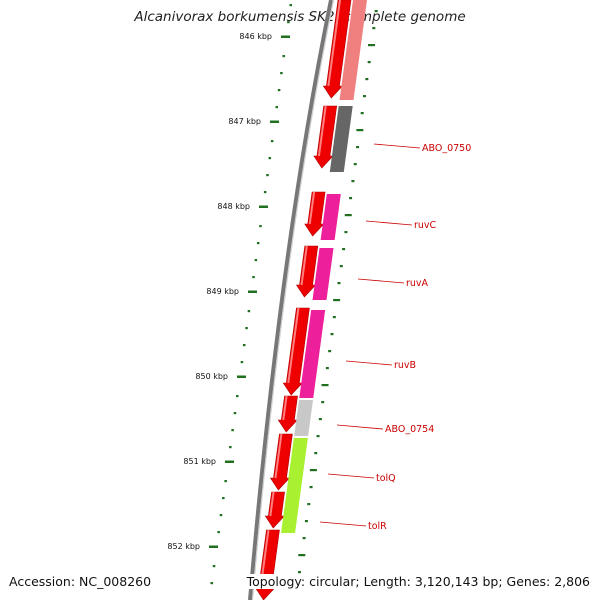  What do you see at coordinates (211, 376) in the screenshot?
I see `tick-label: 850 kbp` at bounding box center [211, 376].